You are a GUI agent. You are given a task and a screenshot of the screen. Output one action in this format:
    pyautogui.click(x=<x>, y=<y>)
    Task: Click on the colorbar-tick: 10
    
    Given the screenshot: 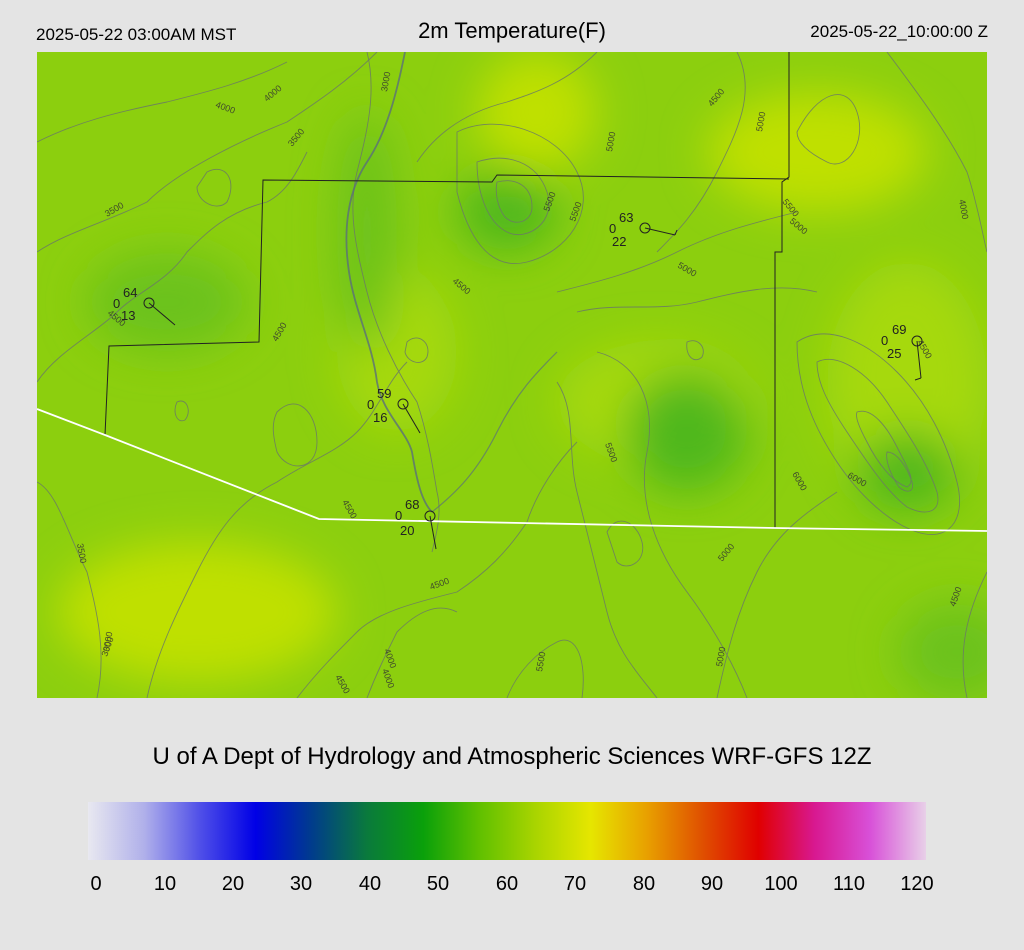 What is the action you would take?
    pyautogui.click(x=165, y=884)
    